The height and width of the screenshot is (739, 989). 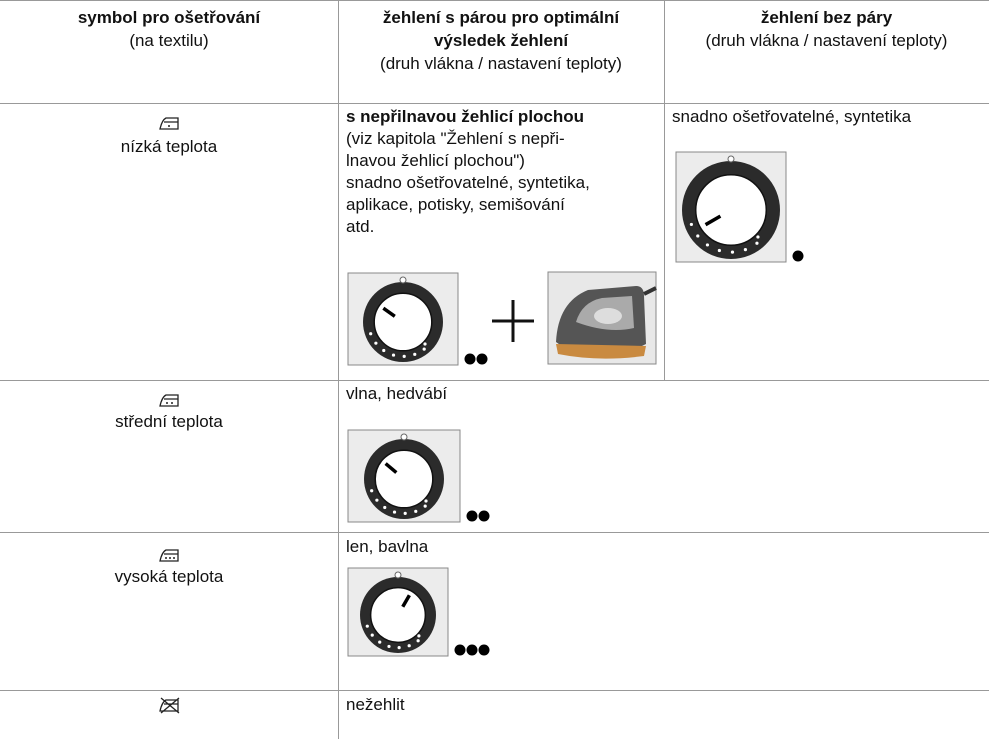 I want to click on cell-text: (viz kapitola "Žehlení s nepři-, so click(x=455, y=138).